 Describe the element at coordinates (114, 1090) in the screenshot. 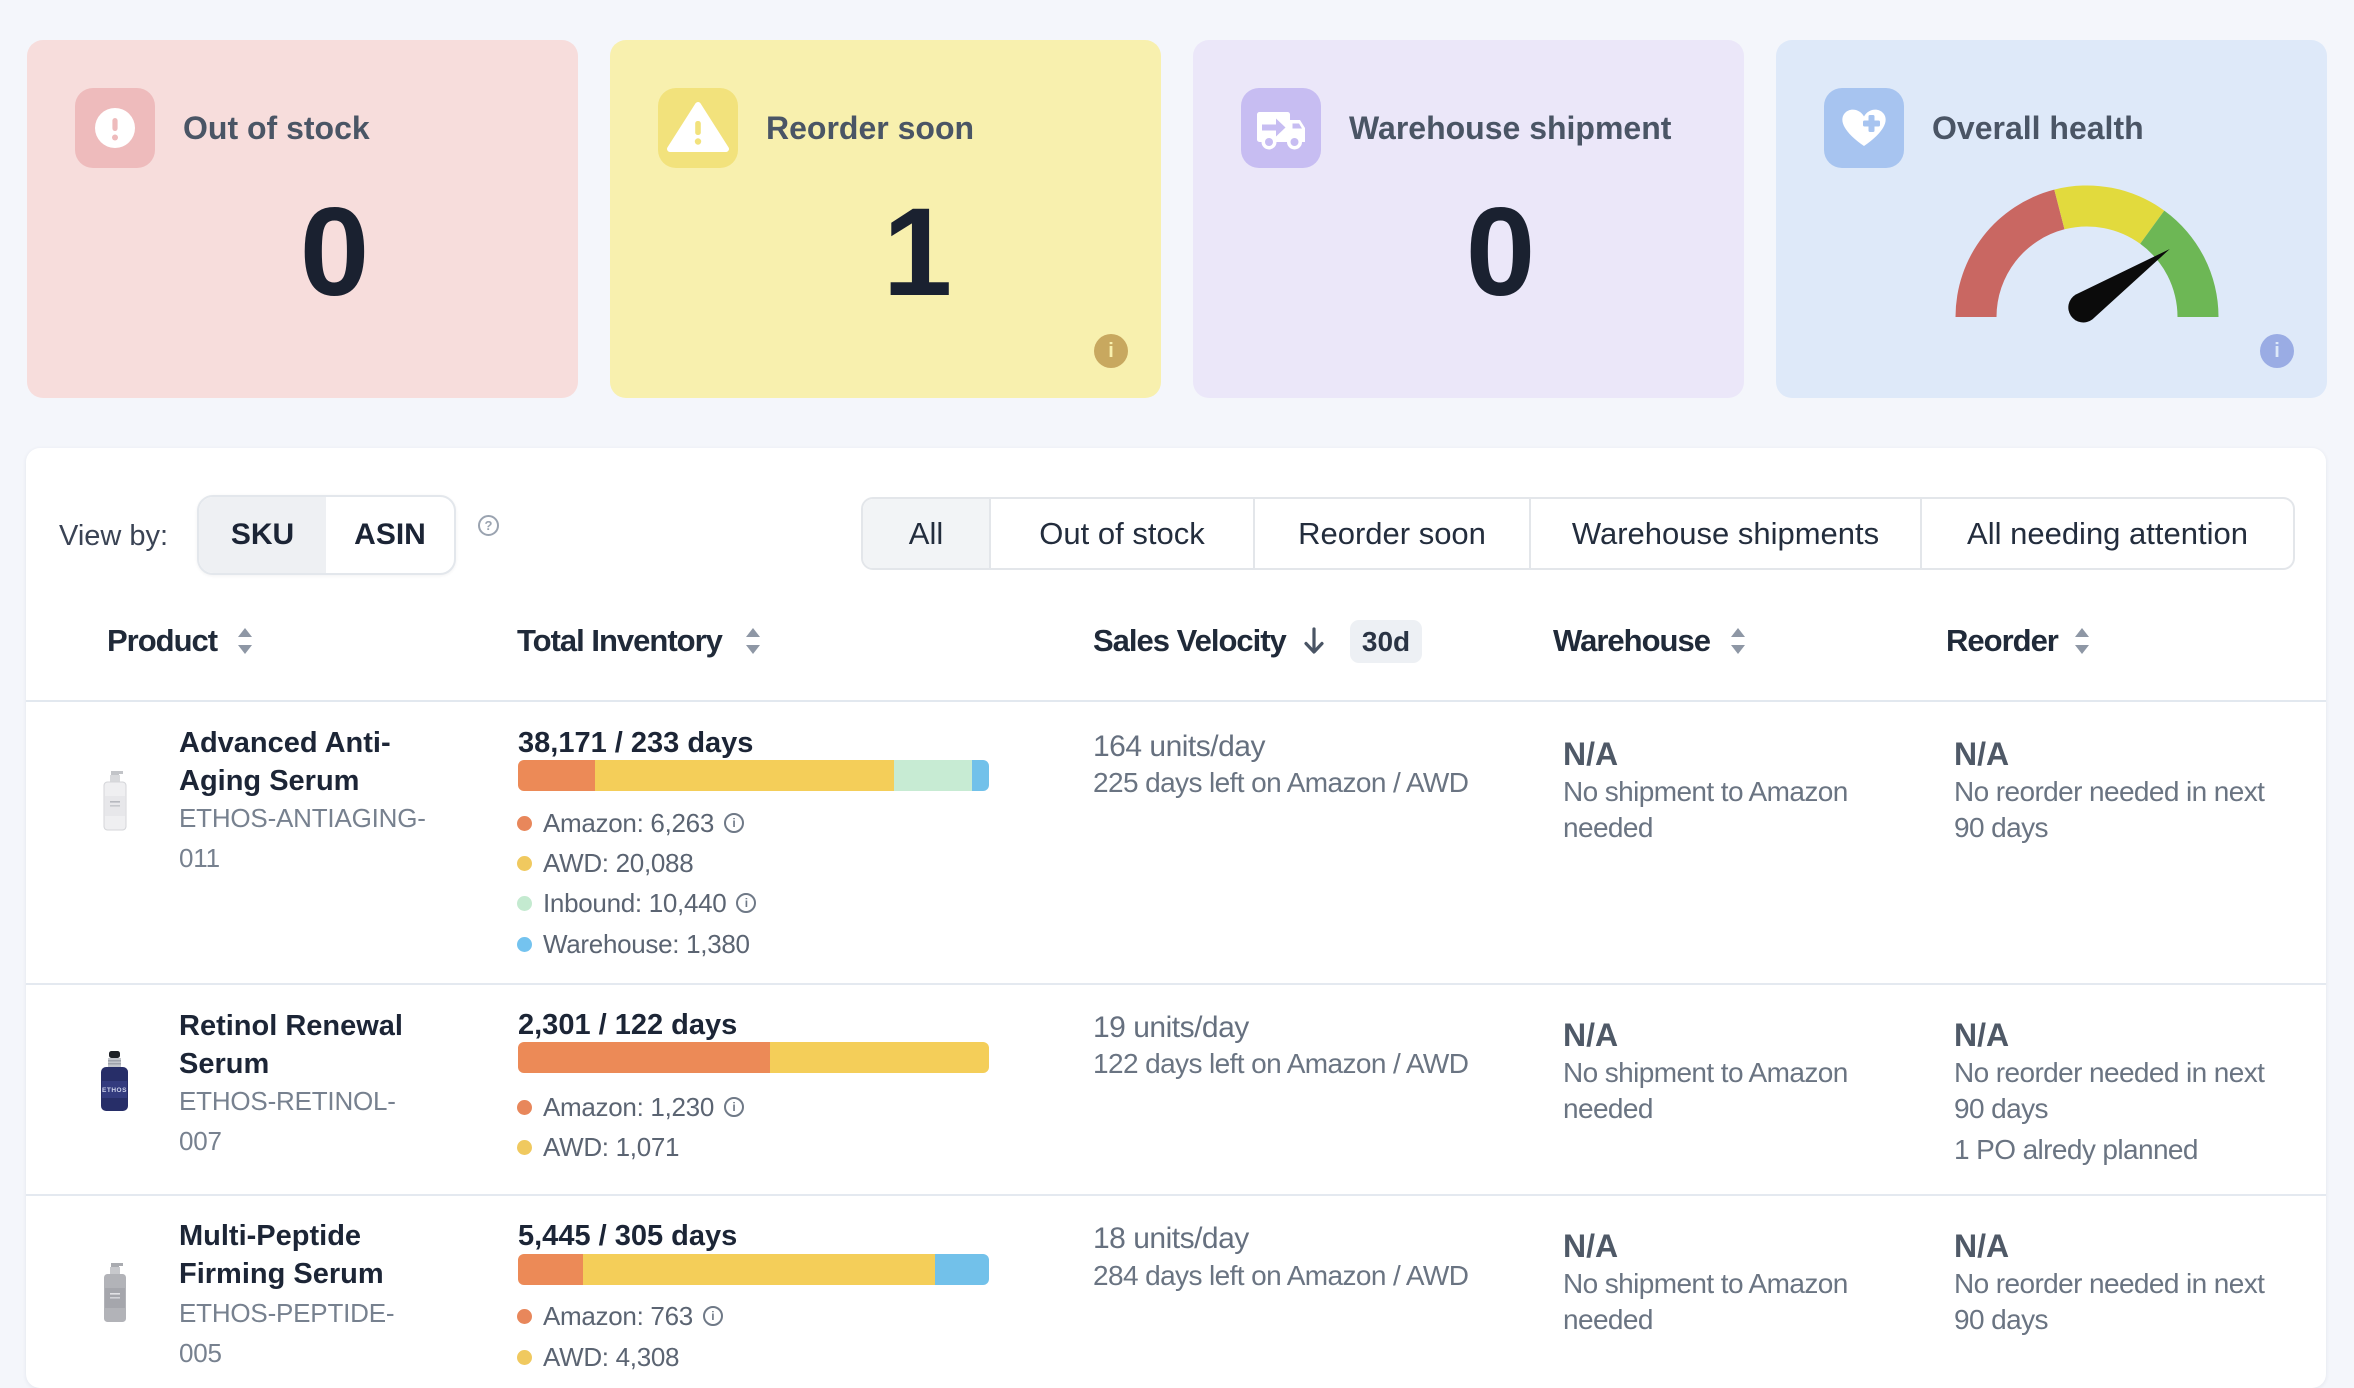

I see `svg-text: ETHOS` at that location.